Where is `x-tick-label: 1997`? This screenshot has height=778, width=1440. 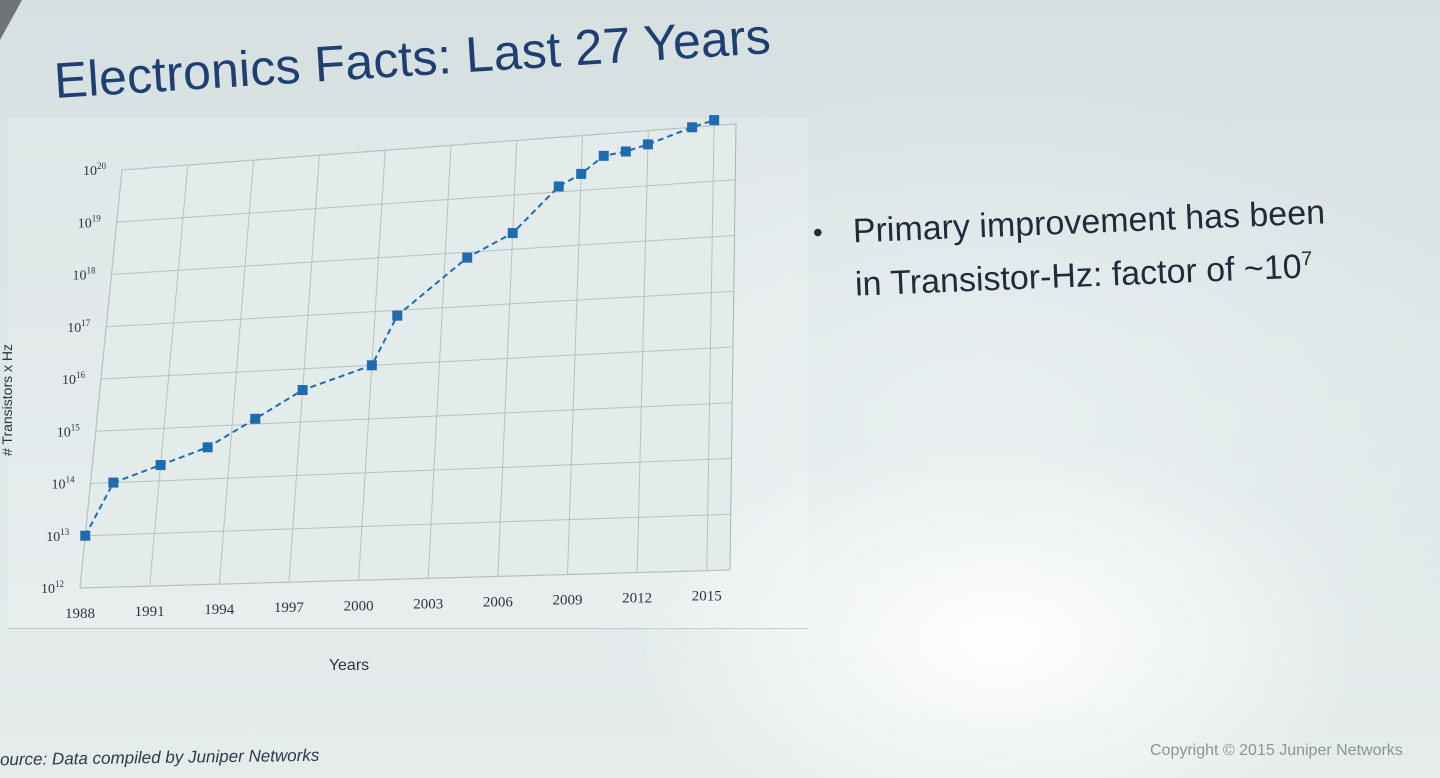 x-tick-label: 1997 is located at coordinates (289, 608).